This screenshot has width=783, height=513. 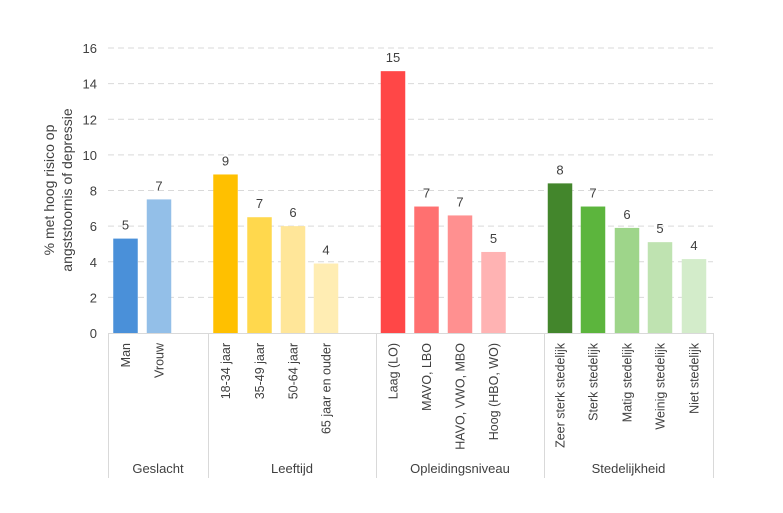 I want to click on category-label: MAVO, LBO, so click(x=427, y=377).